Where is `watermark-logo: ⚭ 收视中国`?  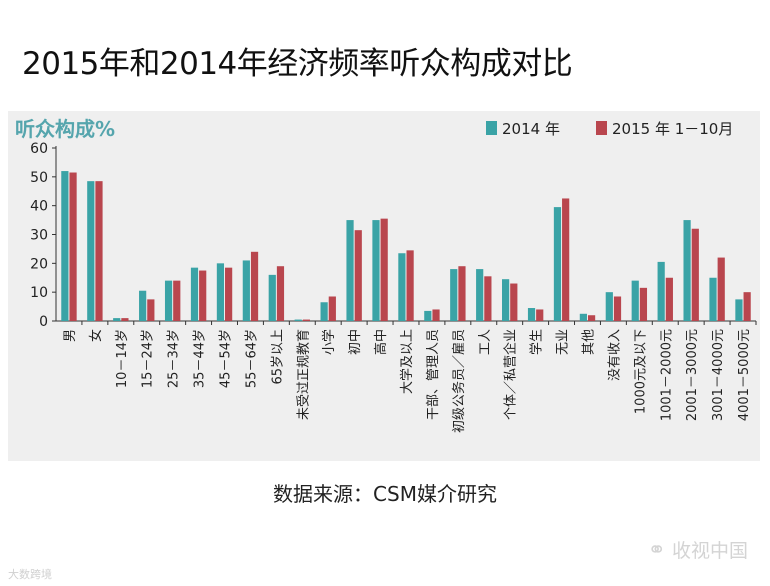
watermark-logo: ⚭ 收视中国 is located at coordinates (698, 549).